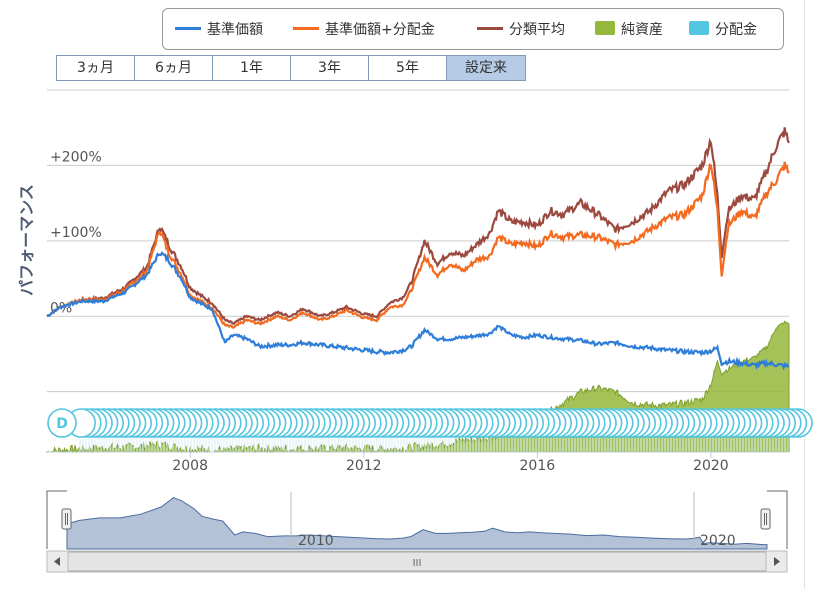 The height and width of the screenshot is (589, 814). Describe the element at coordinates (765, 519) in the screenshot. I see `navigator-right-handle` at that location.